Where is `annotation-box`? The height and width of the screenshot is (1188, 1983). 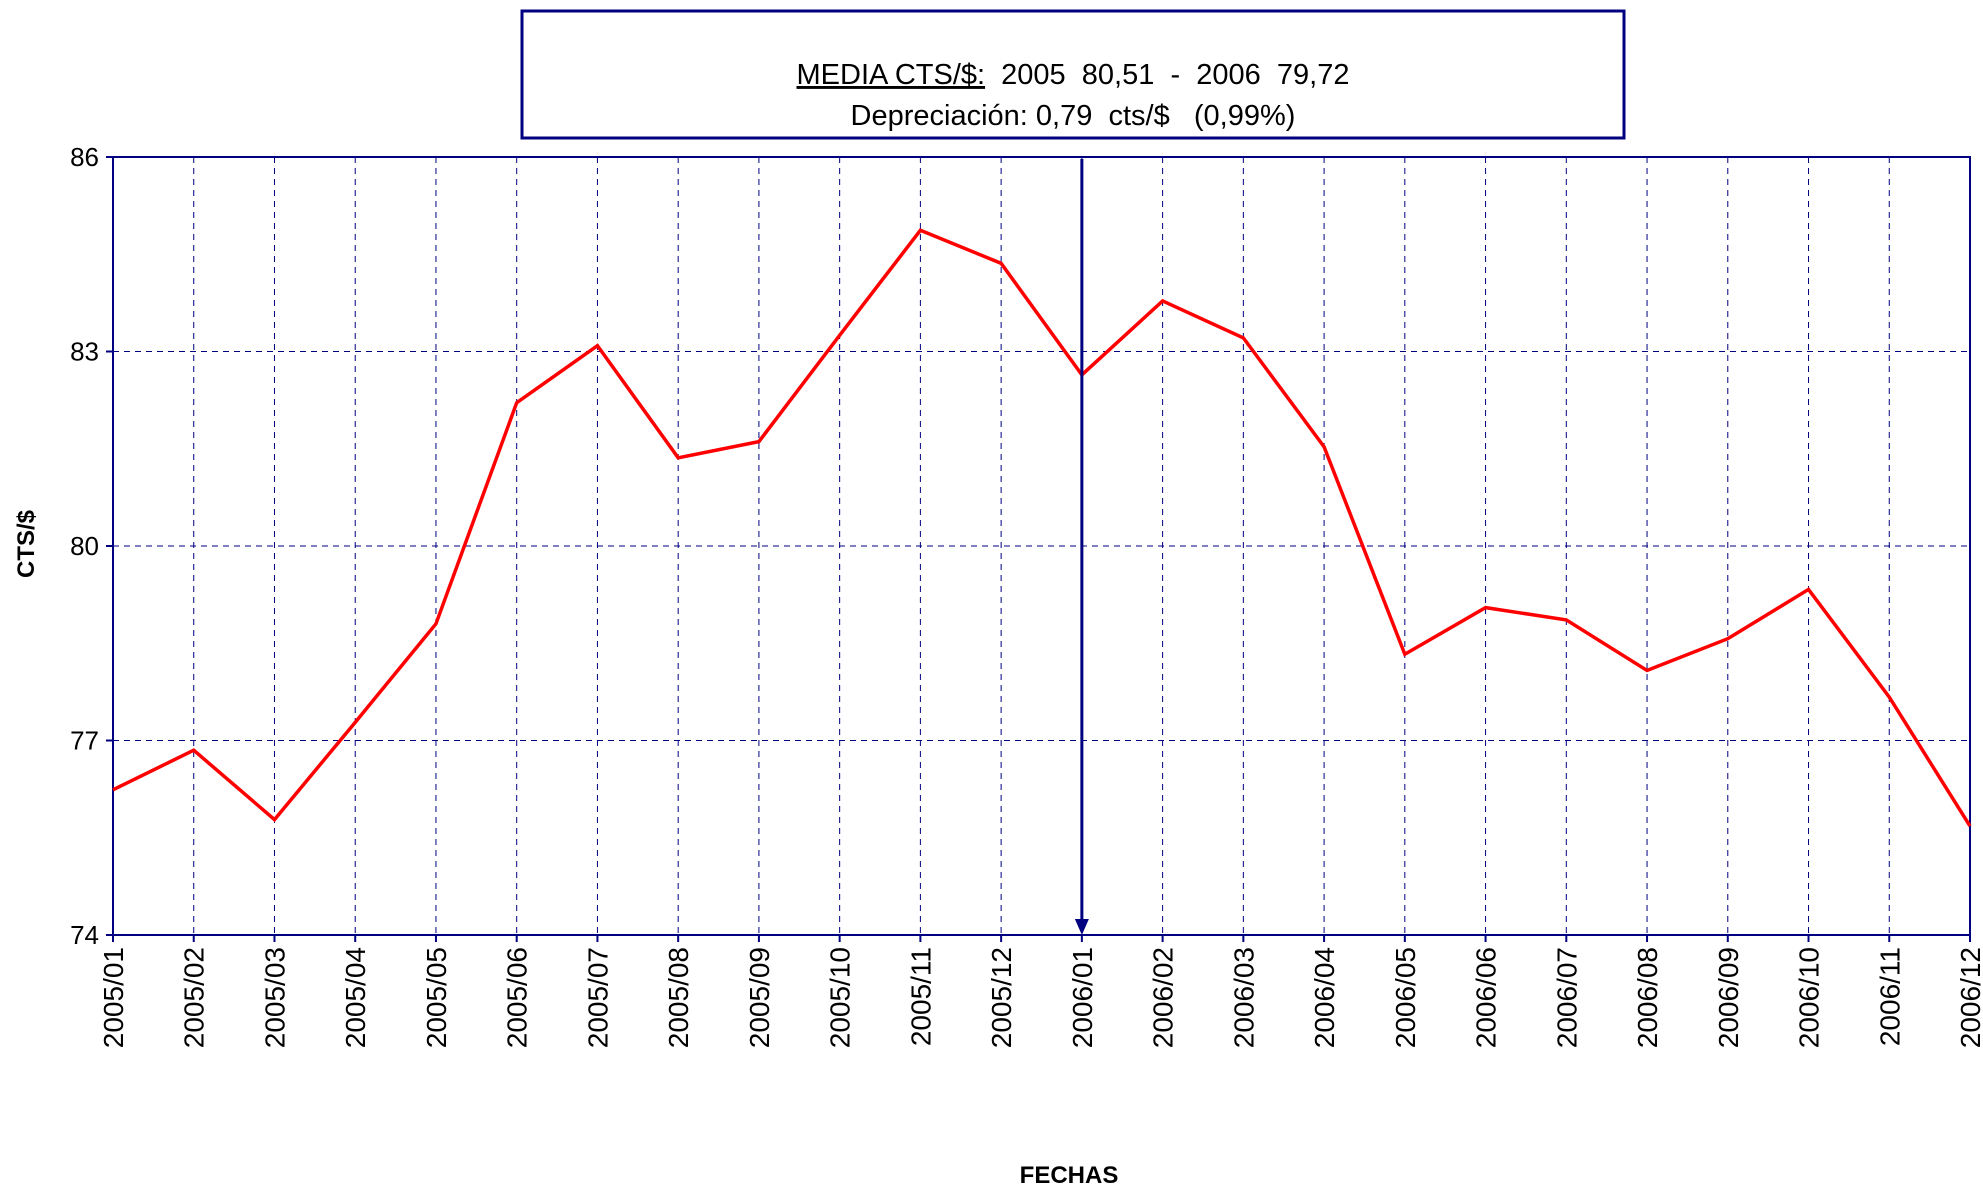 annotation-box is located at coordinates (1073, 74).